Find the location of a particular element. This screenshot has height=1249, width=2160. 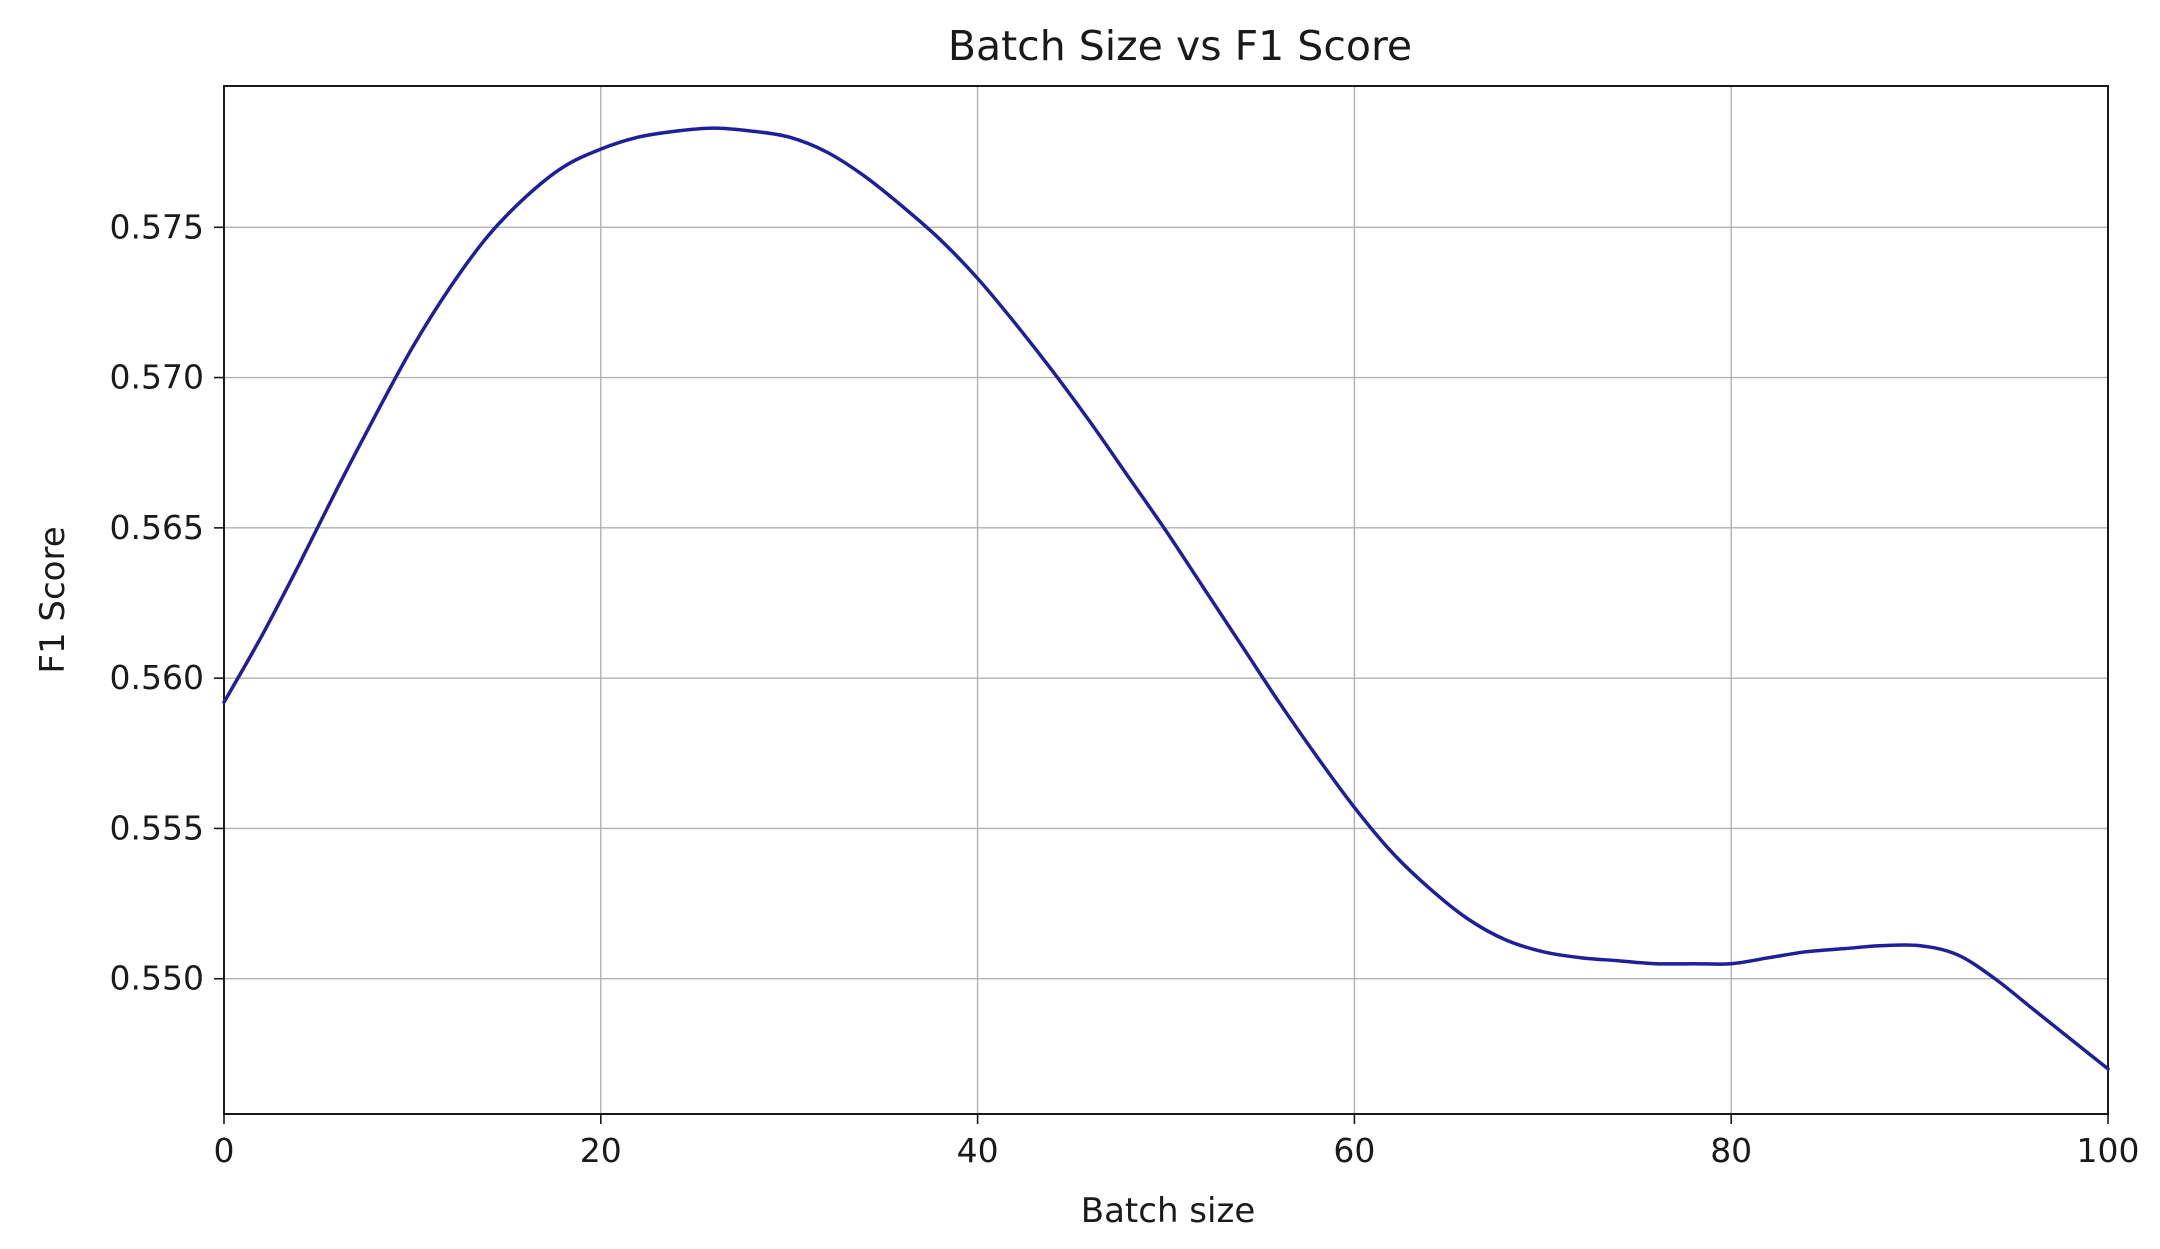

y-tick-label: 0.550 is located at coordinates (157, 978).